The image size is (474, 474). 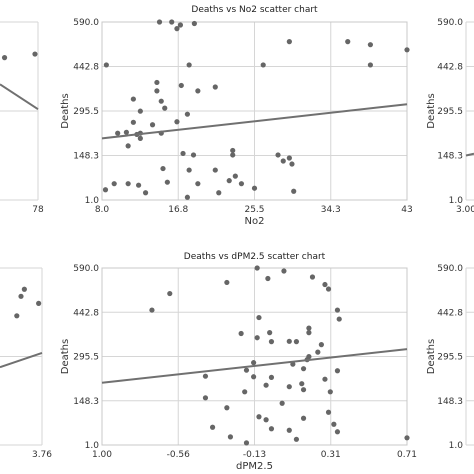 What do you see at coordinates (178, 210) in the screenshot?
I see `x-tick-label: 16.8` at bounding box center [178, 210].